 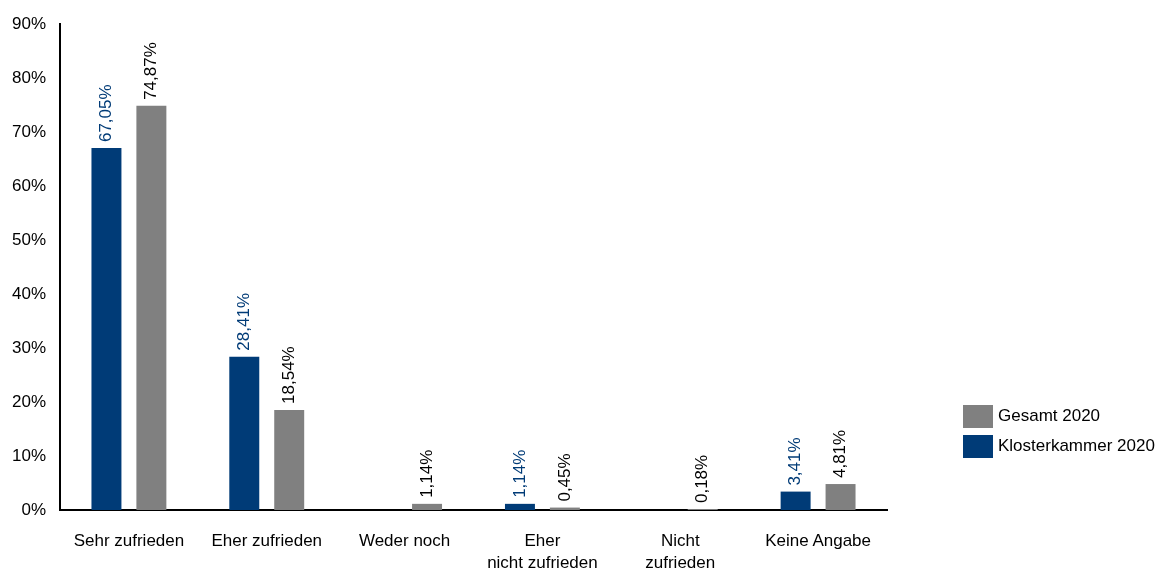 I want to click on x-tick-label: Keine Angabe, so click(x=818, y=540).